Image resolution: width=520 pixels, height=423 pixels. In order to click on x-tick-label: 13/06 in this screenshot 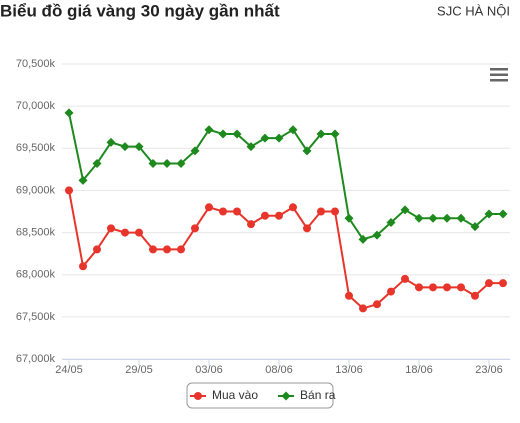, I will do `click(349, 370)`.